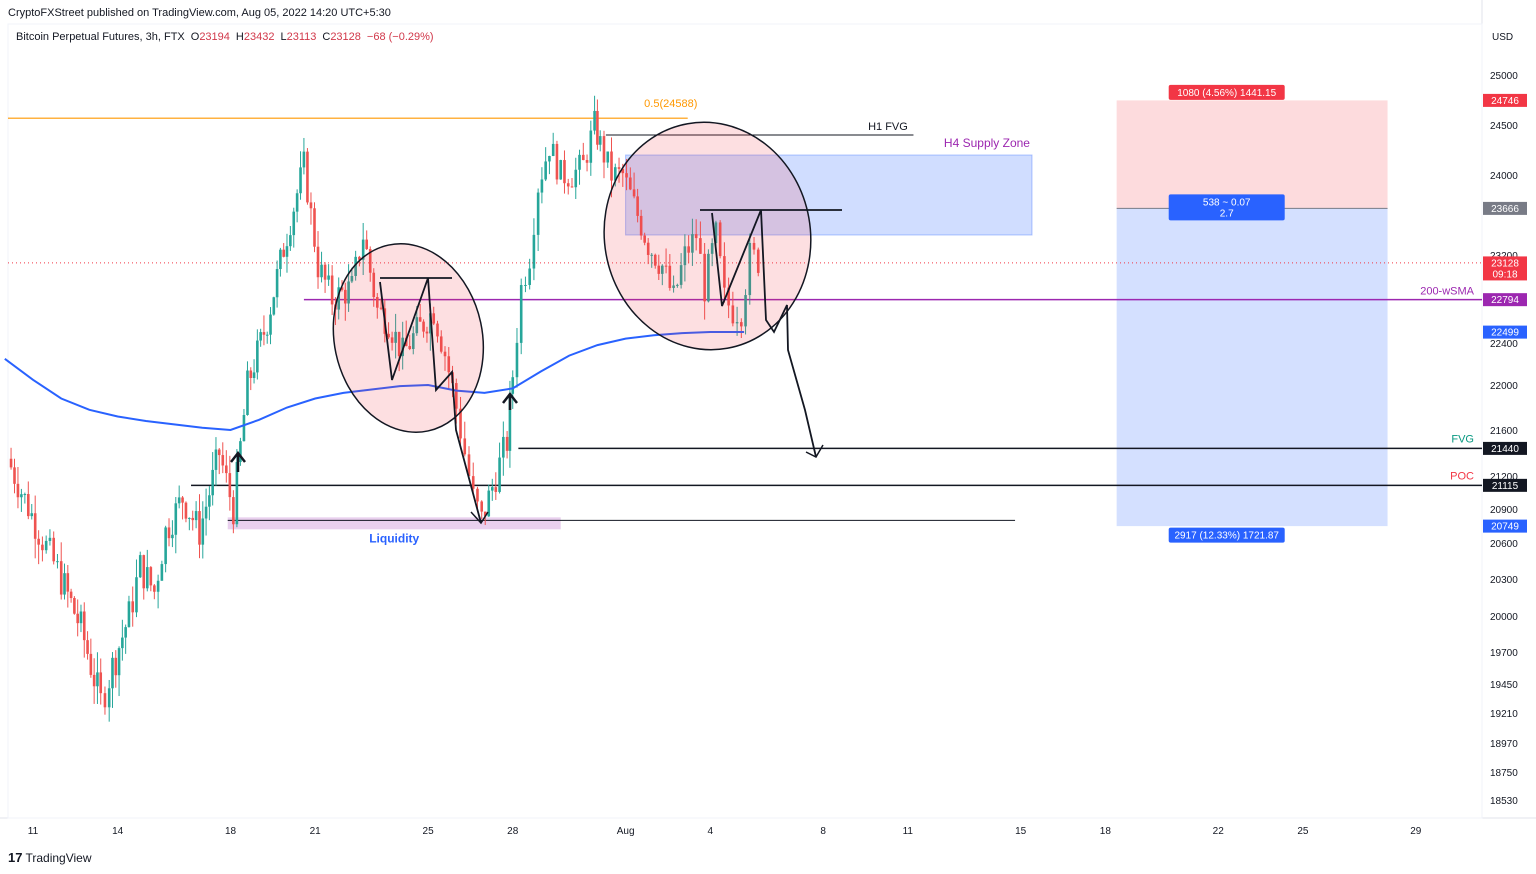 The image size is (1536, 874). Describe the element at coordinates (1504, 714) in the screenshot. I see `y-tick-label: 19210` at that location.